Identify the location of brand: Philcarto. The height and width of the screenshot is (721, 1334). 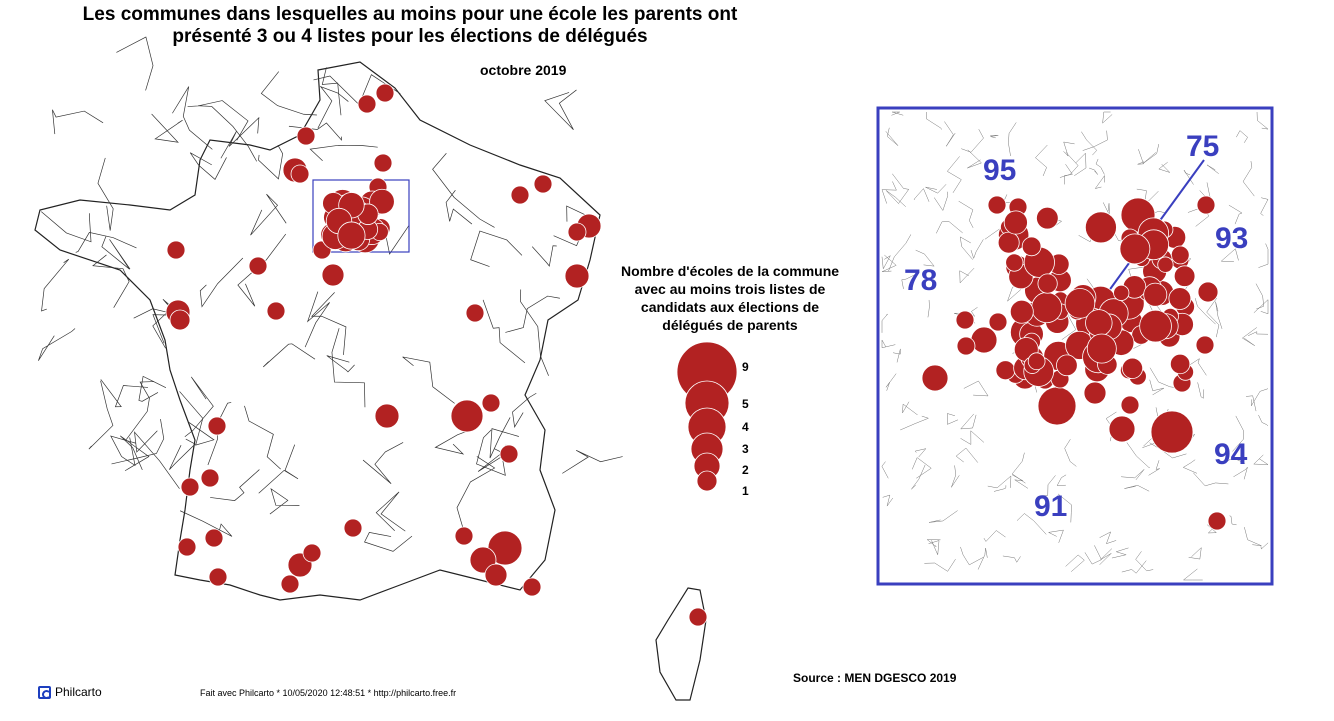
(70, 692).